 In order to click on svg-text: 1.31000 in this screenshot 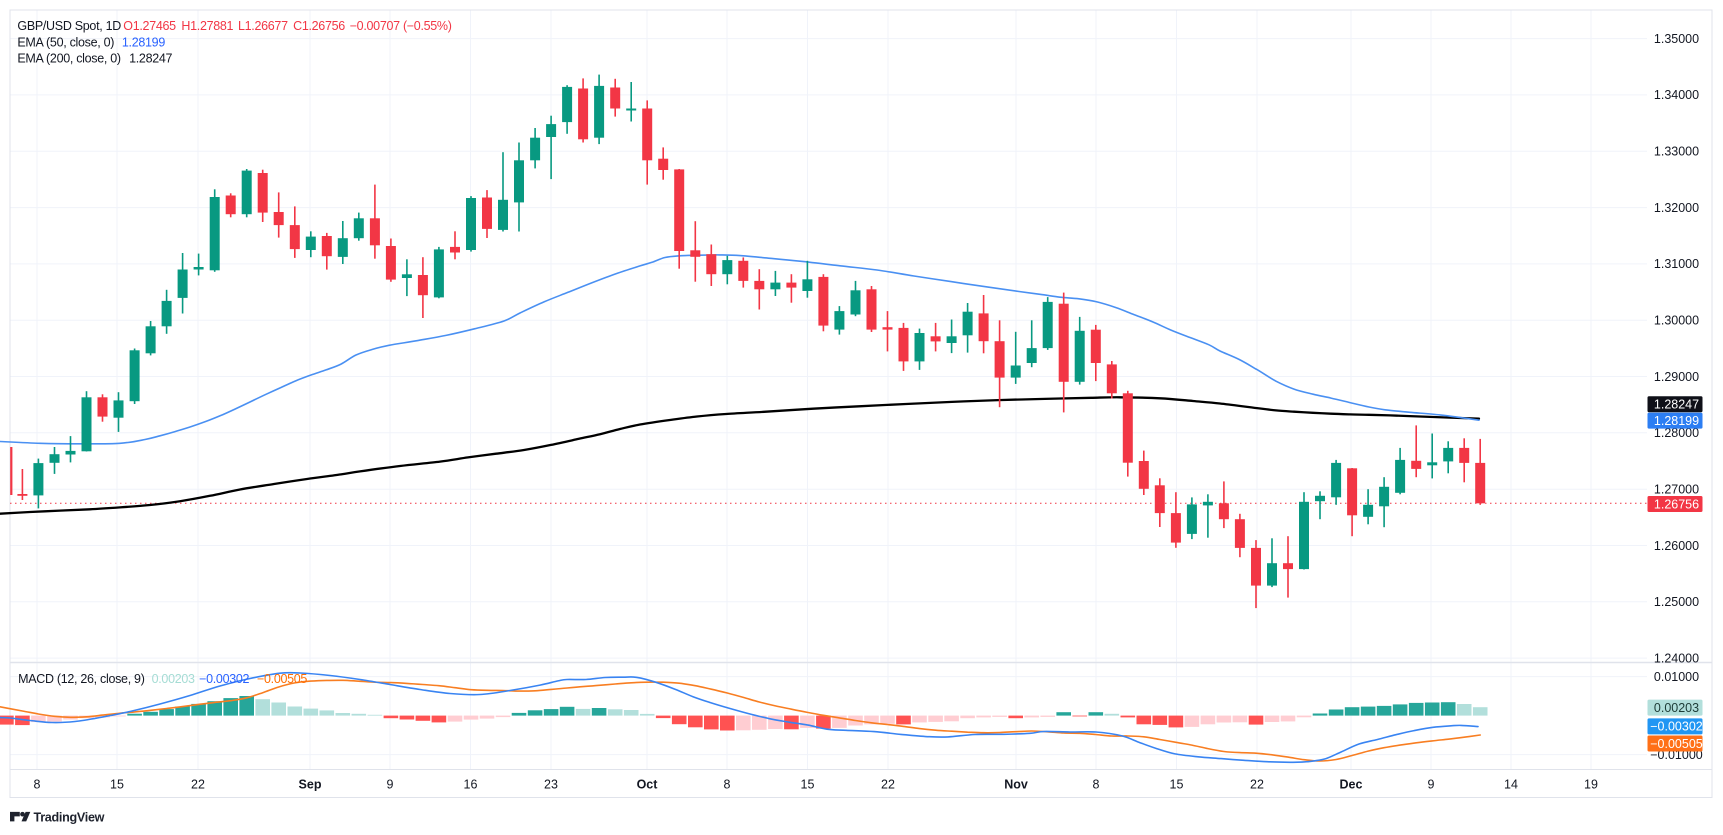, I will do `click(1676, 264)`.